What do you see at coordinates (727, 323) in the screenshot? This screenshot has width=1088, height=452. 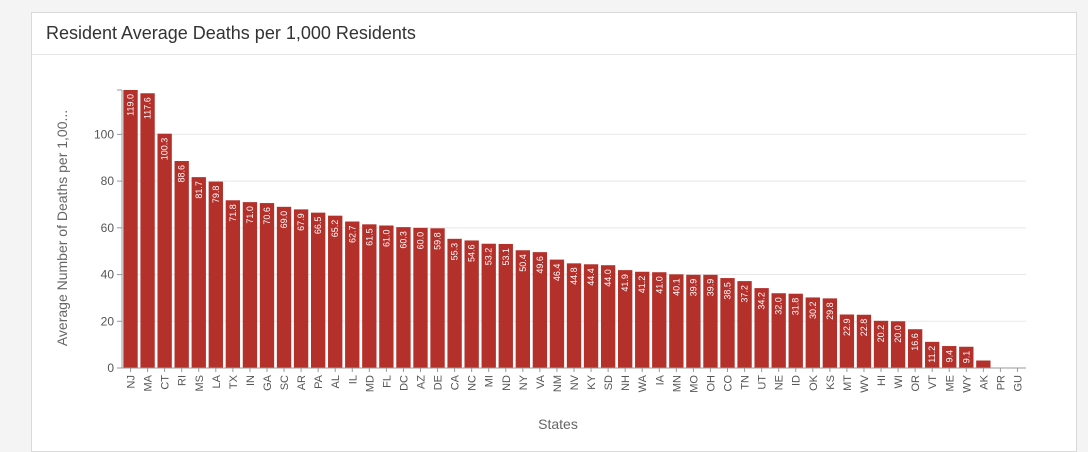 I see `bar-co` at bounding box center [727, 323].